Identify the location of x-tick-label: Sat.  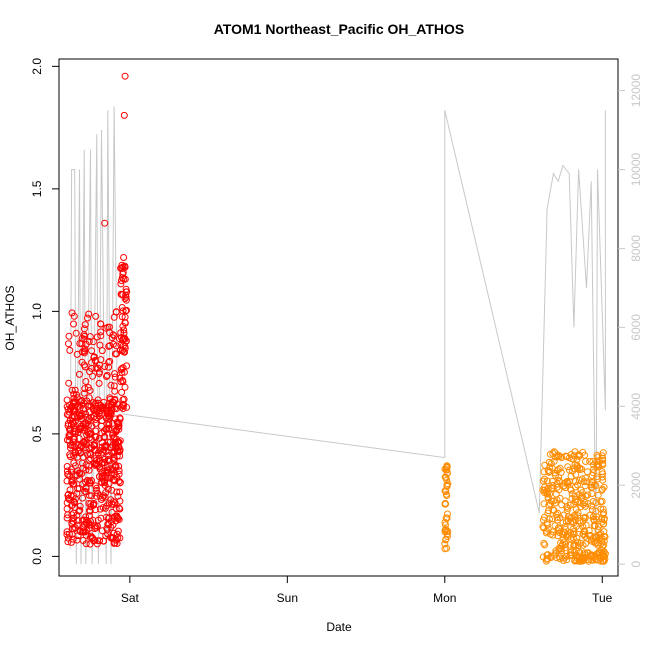
(130, 598).